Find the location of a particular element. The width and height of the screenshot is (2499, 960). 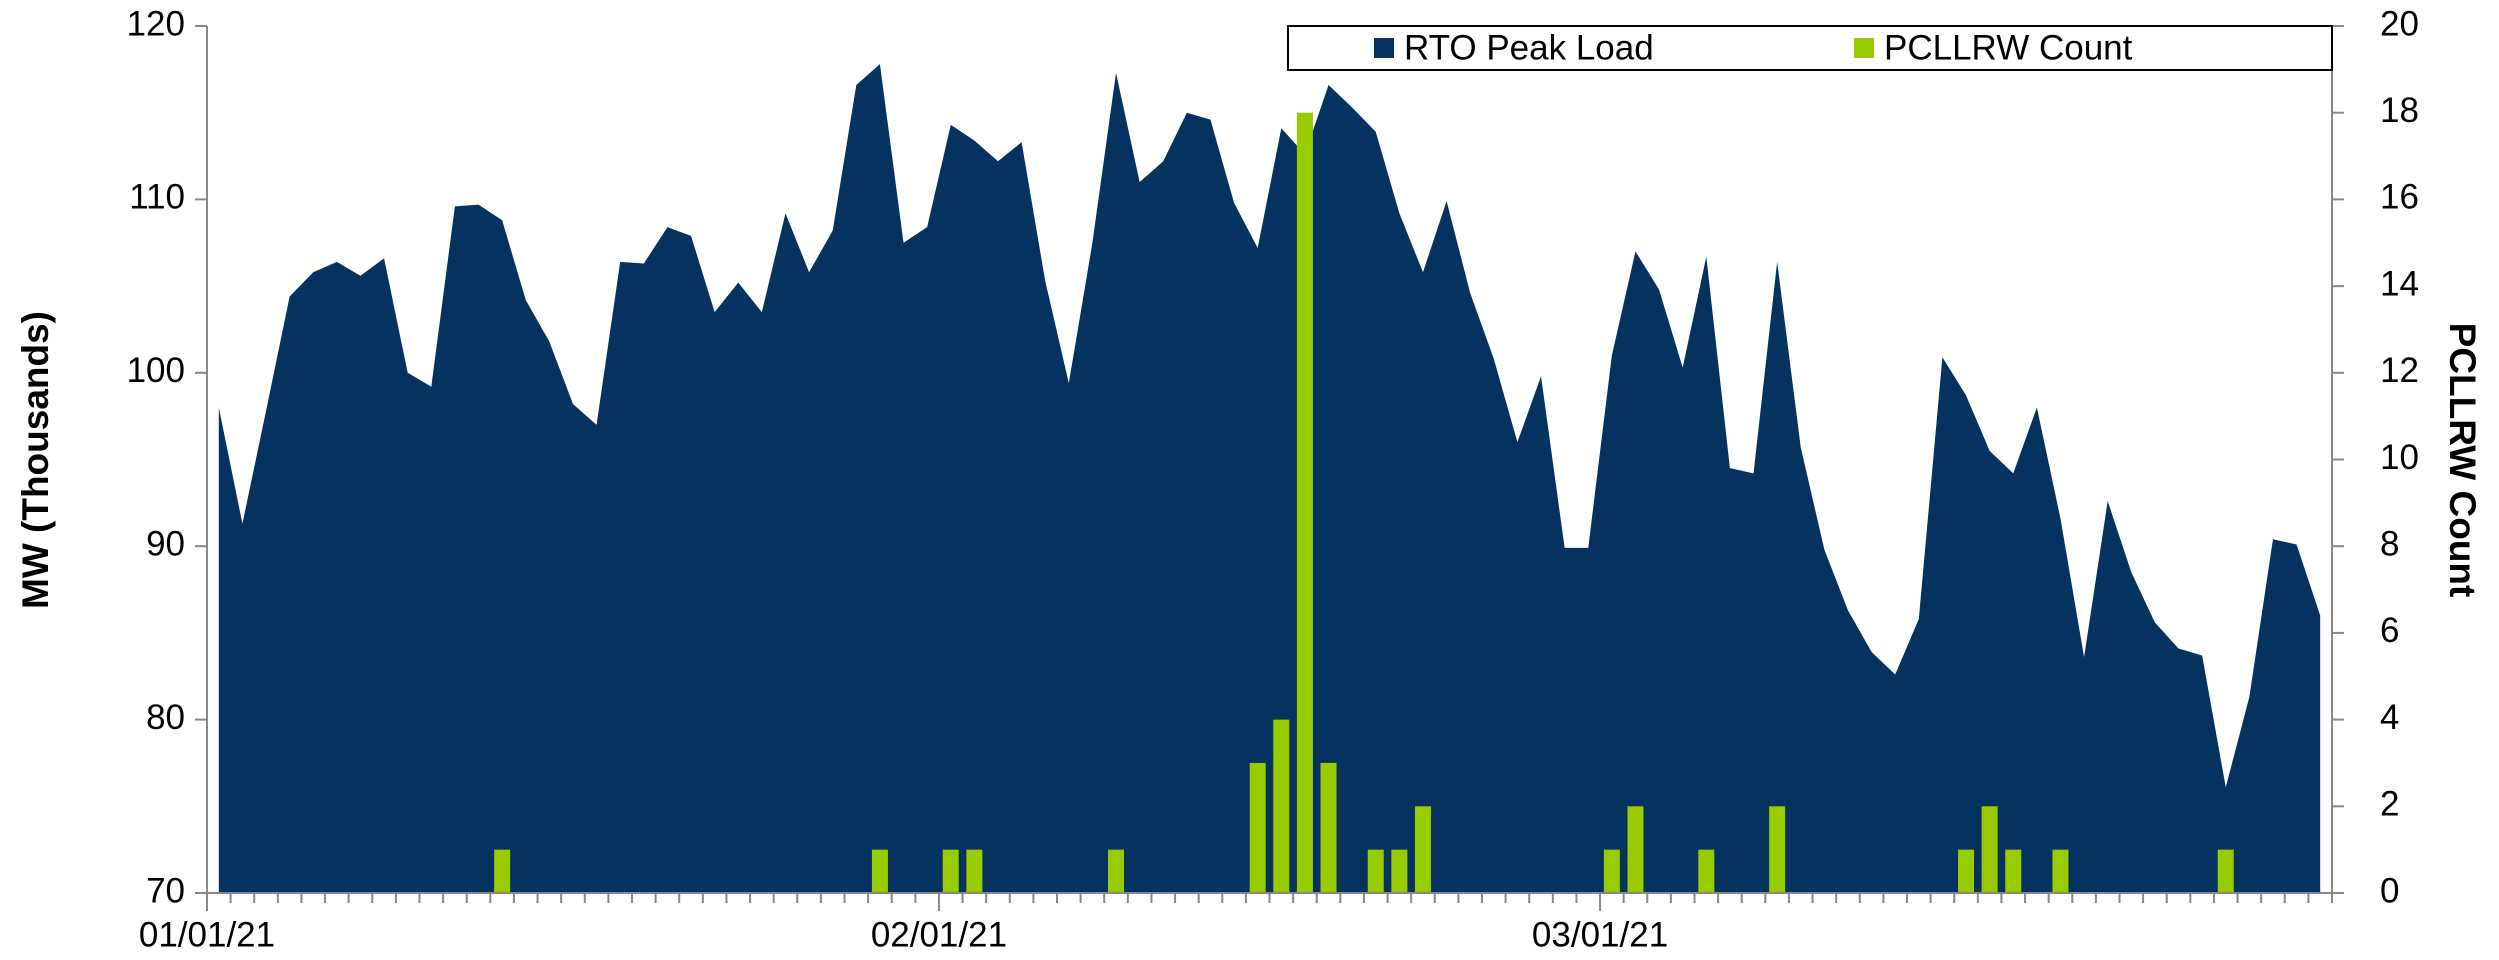

y2-tick-label: 2 is located at coordinates (2389, 804).